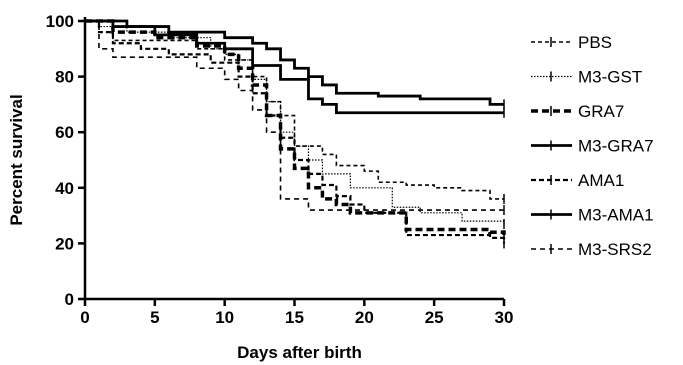 Image resolution: width=683 pixels, height=365 pixels. What do you see at coordinates (615, 249) in the screenshot?
I see `legend-label: M3-SRS2` at bounding box center [615, 249].